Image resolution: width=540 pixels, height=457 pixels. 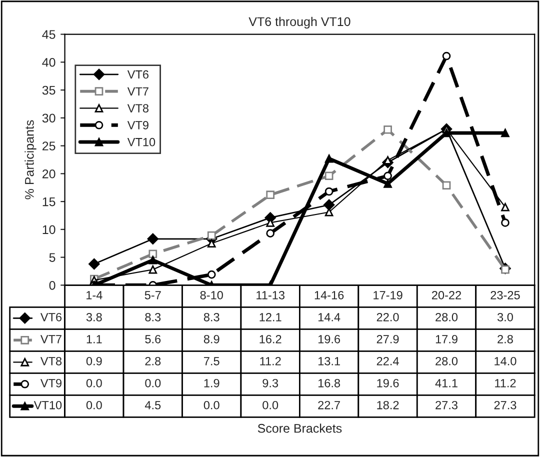 What do you see at coordinates (505, 361) in the screenshot?
I see `data-label: 14.0` at bounding box center [505, 361].